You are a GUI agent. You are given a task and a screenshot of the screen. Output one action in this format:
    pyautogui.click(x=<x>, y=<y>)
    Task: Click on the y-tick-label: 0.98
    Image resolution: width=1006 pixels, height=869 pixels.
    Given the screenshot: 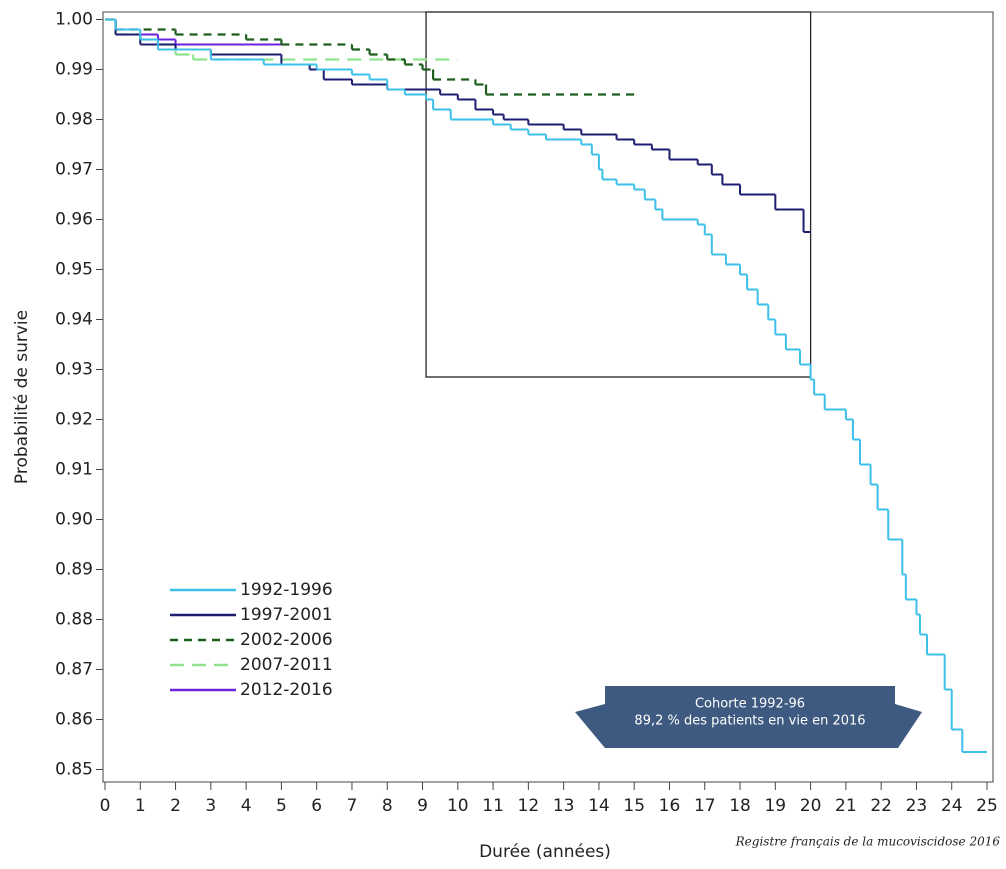 What is the action you would take?
    pyautogui.click(x=74, y=120)
    